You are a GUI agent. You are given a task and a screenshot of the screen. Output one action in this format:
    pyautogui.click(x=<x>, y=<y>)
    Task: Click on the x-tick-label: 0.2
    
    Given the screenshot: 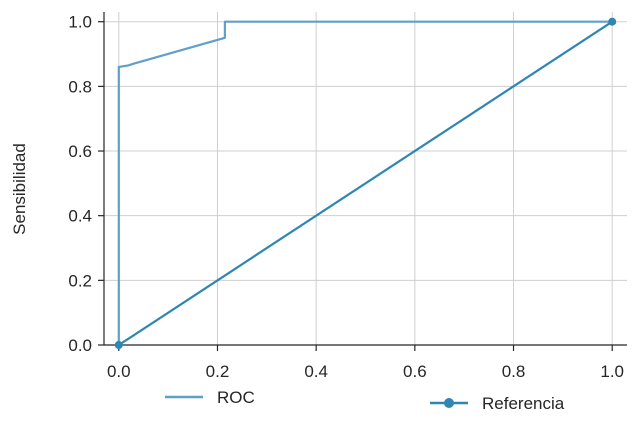 What is the action you would take?
    pyautogui.click(x=218, y=371)
    